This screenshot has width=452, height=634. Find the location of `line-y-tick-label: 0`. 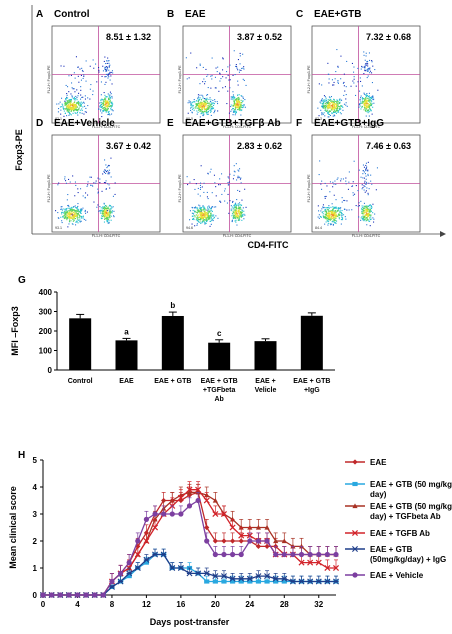

line-y-tick-label: 0 is located at coordinates (35, 595).